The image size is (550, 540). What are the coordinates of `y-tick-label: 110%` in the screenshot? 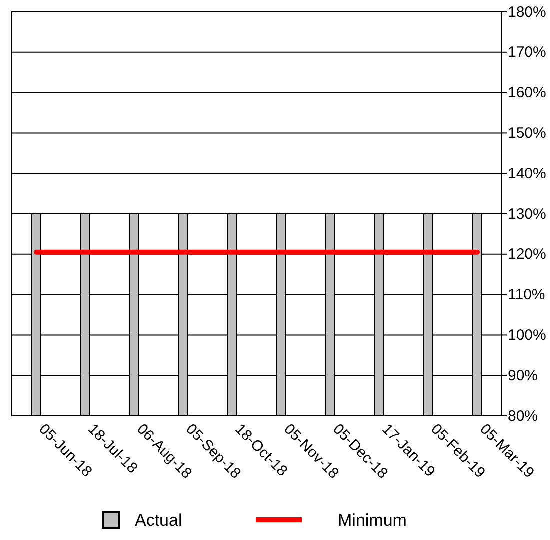 It's located at (527, 295).